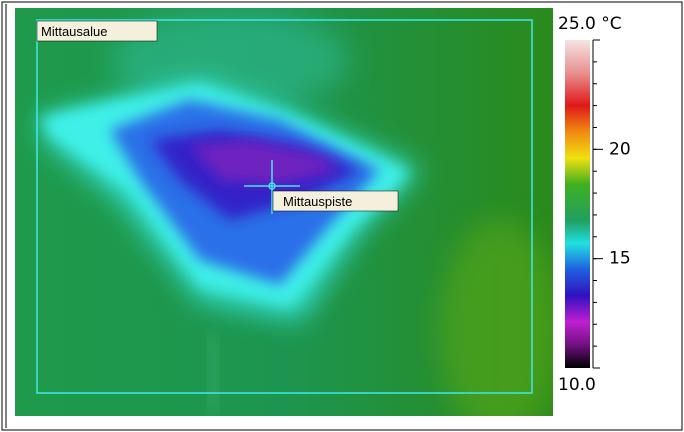  What do you see at coordinates (577, 385) in the screenshot?
I see `scale-min-label: 10.0` at bounding box center [577, 385].